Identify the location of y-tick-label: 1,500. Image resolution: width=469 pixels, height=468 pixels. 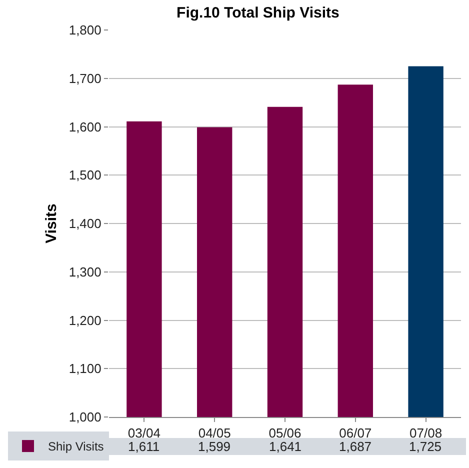
(85, 175).